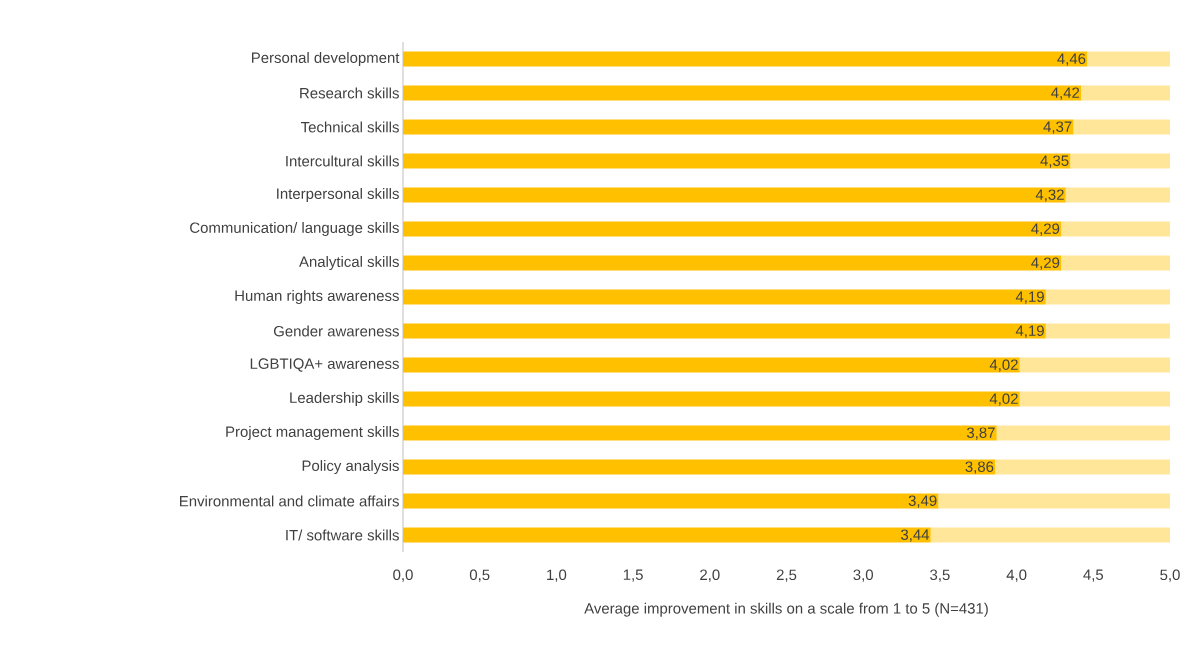 This screenshot has height=666, width=1202. What do you see at coordinates (786, 609) in the screenshot?
I see `x-axis-title: Average improvement in skills on a scale from 1 to 5 (N=431)` at bounding box center [786, 609].